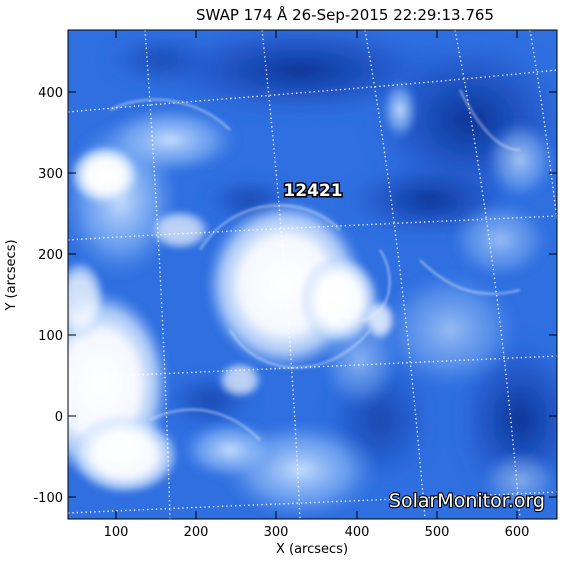 The height and width of the screenshot is (568, 564). I want to click on active-region-label: 12421, so click(312, 191).